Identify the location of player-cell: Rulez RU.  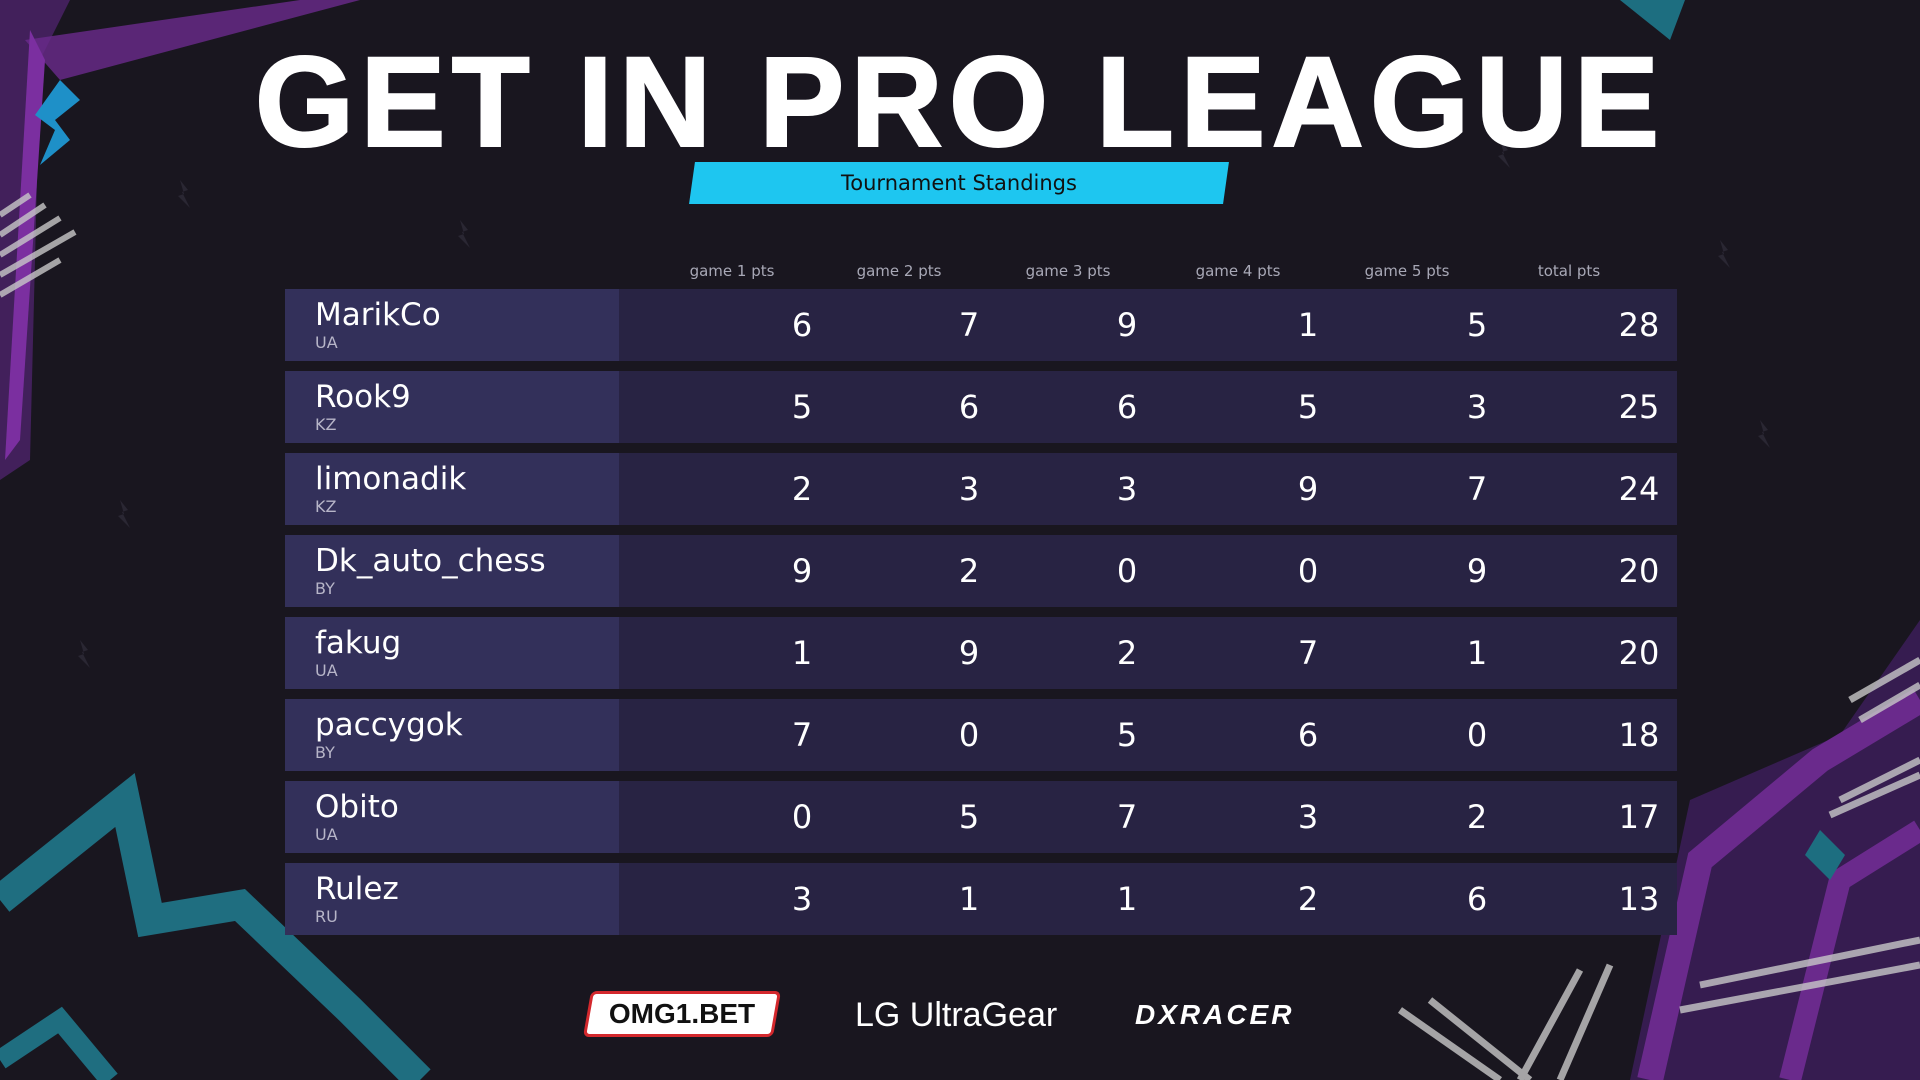
(452, 899).